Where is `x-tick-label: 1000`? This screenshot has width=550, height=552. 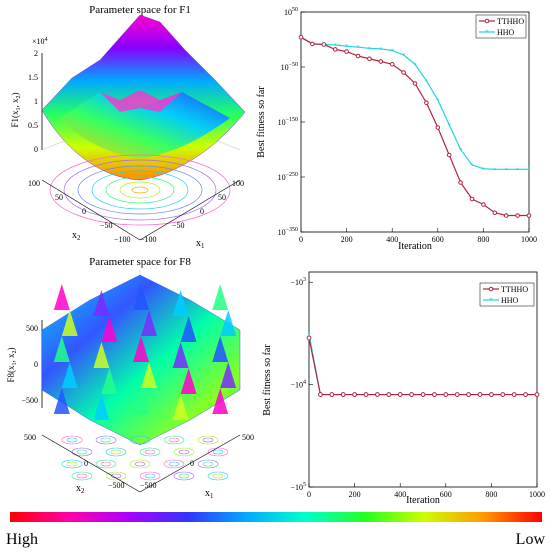 x-tick-label: 1000 is located at coordinates (529, 239).